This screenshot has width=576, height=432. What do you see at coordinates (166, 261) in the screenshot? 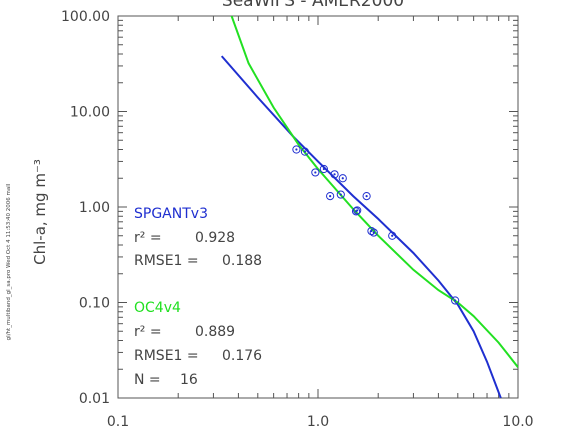
I see `legend-spgantv3-rmse-label: RMSE1 =` at bounding box center [166, 261].